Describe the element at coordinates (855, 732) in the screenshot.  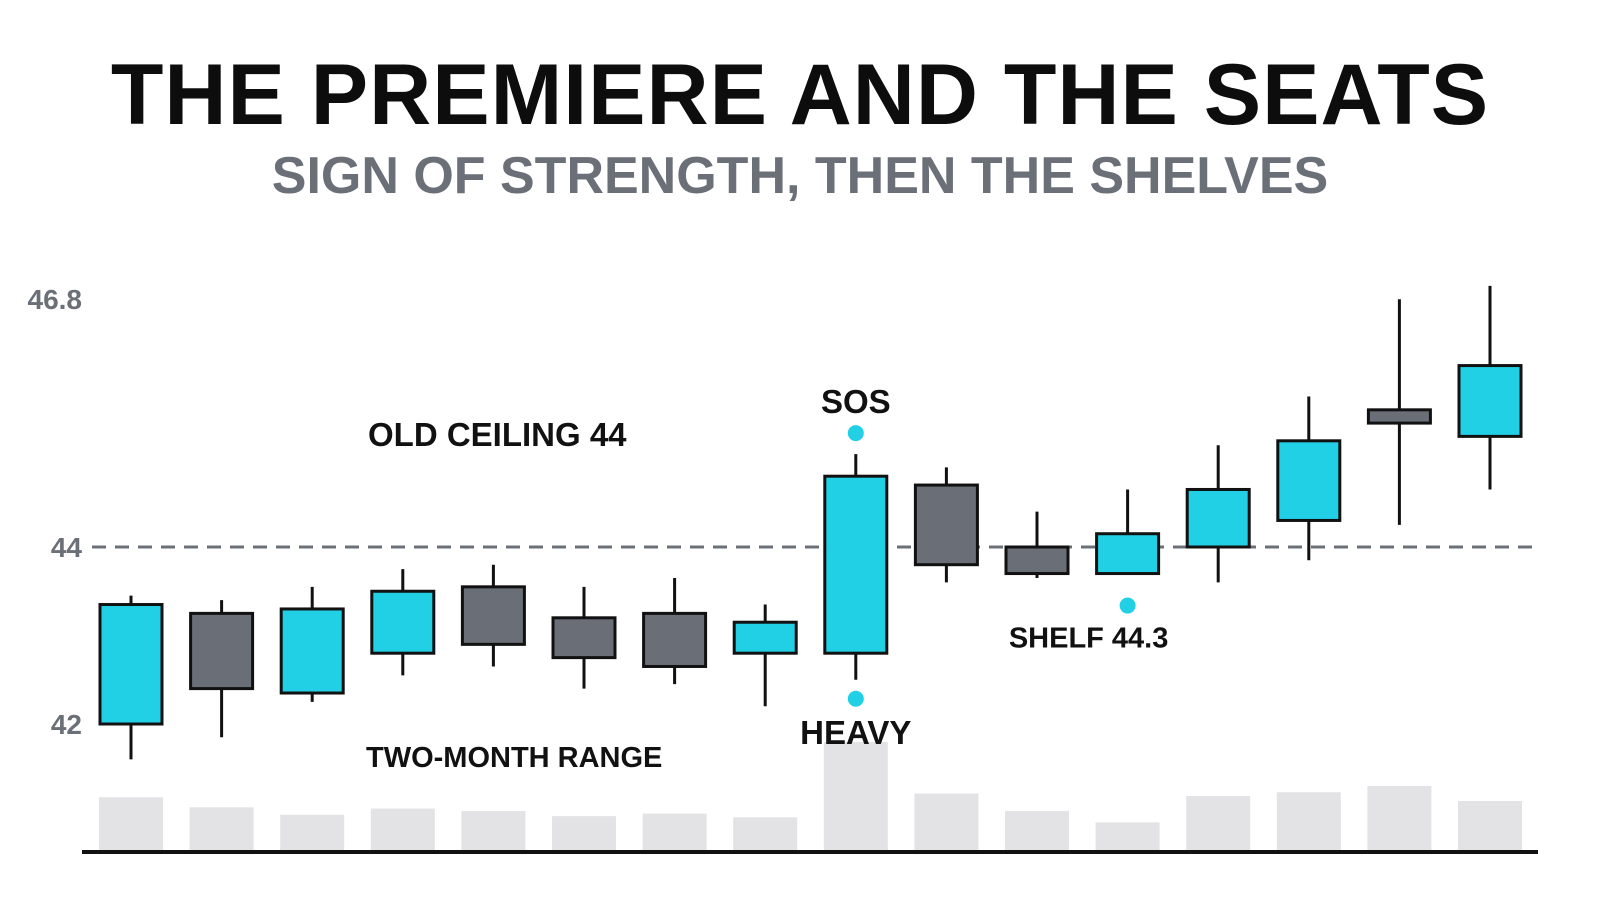
I see `annotation-label: HEAVY` at that location.